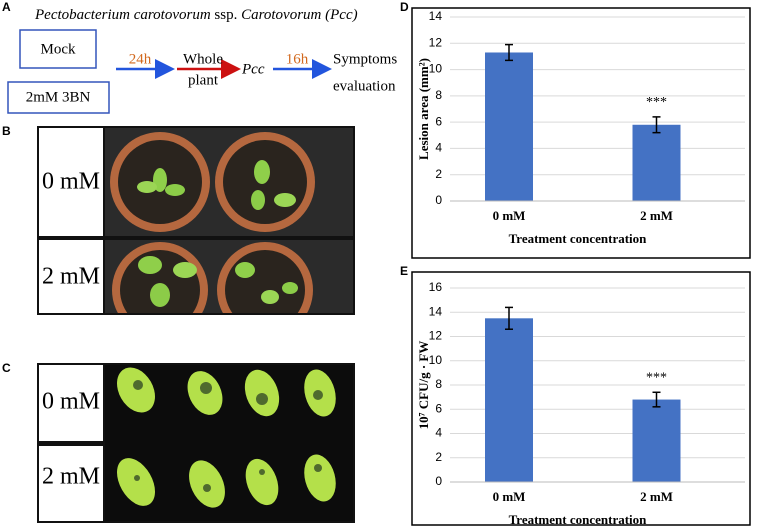 The image size is (758, 526). I want to click on y-axis-title: 10⁷ CFU/g · FW, so click(423, 385).